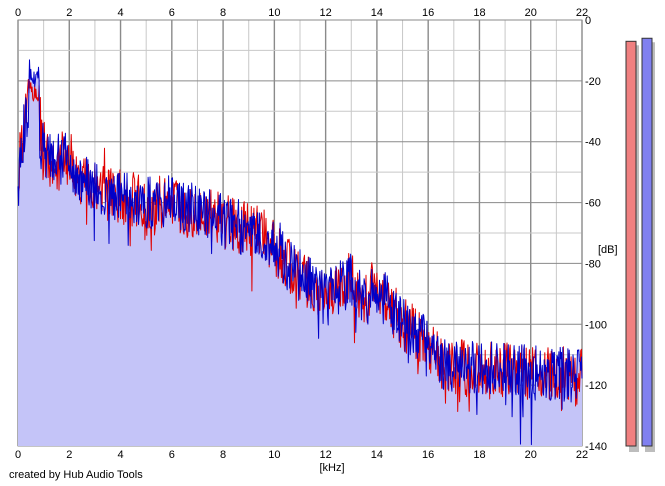 The image size is (665, 486). Describe the element at coordinates (593, 264) in the screenshot. I see `y-tick-label: -80` at that location.